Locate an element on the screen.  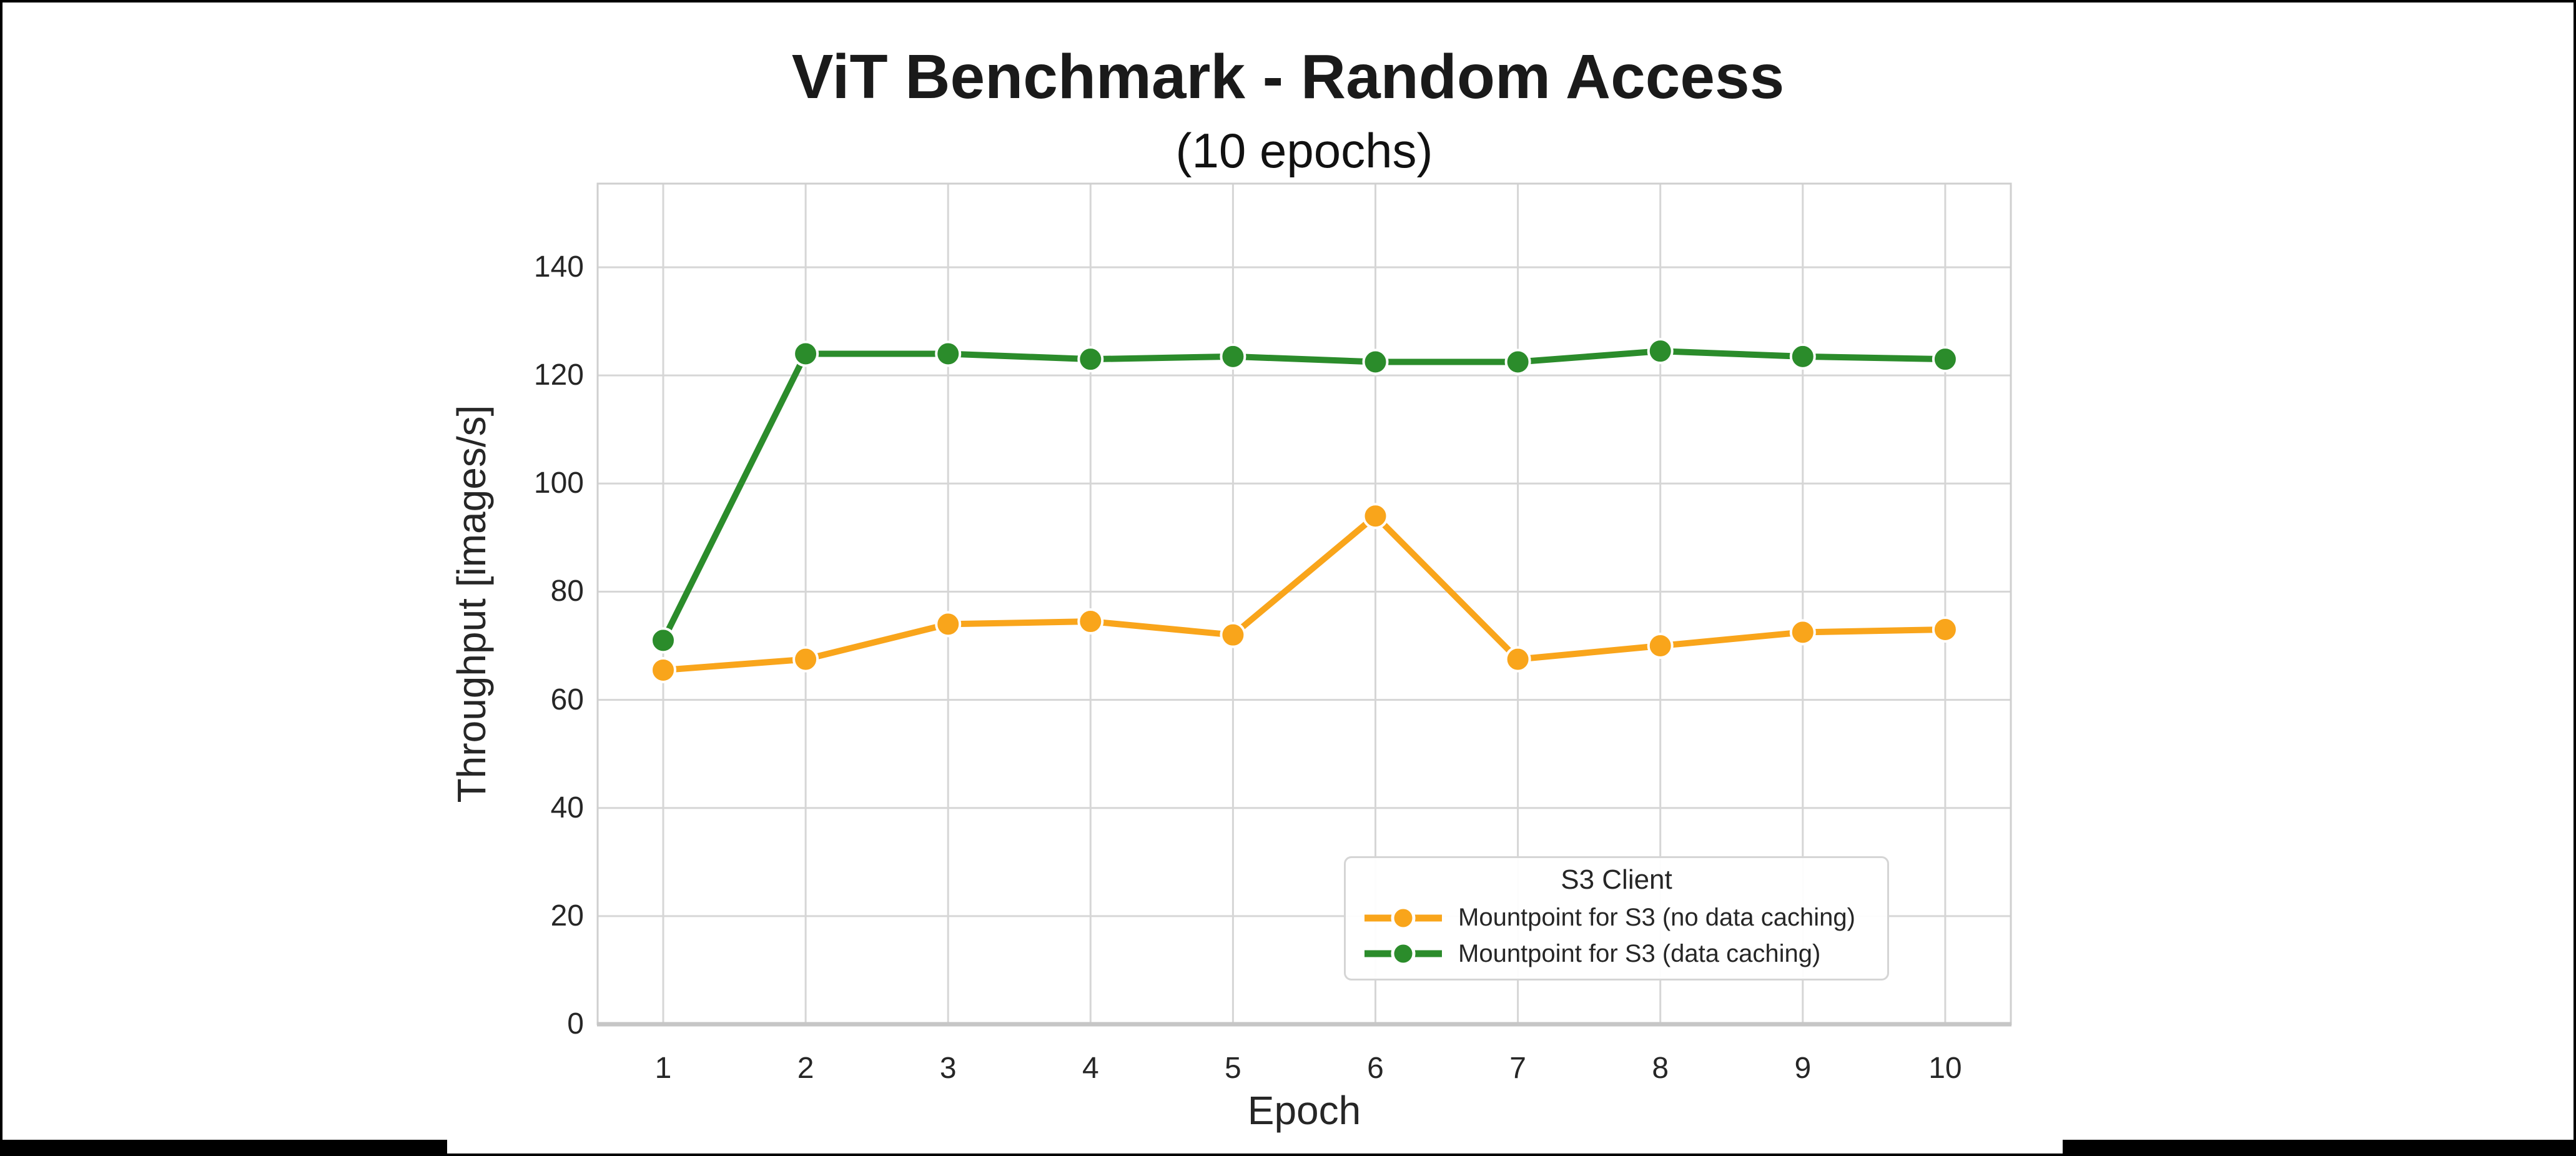
x-tick-label: 7 is located at coordinates (1518, 1068).